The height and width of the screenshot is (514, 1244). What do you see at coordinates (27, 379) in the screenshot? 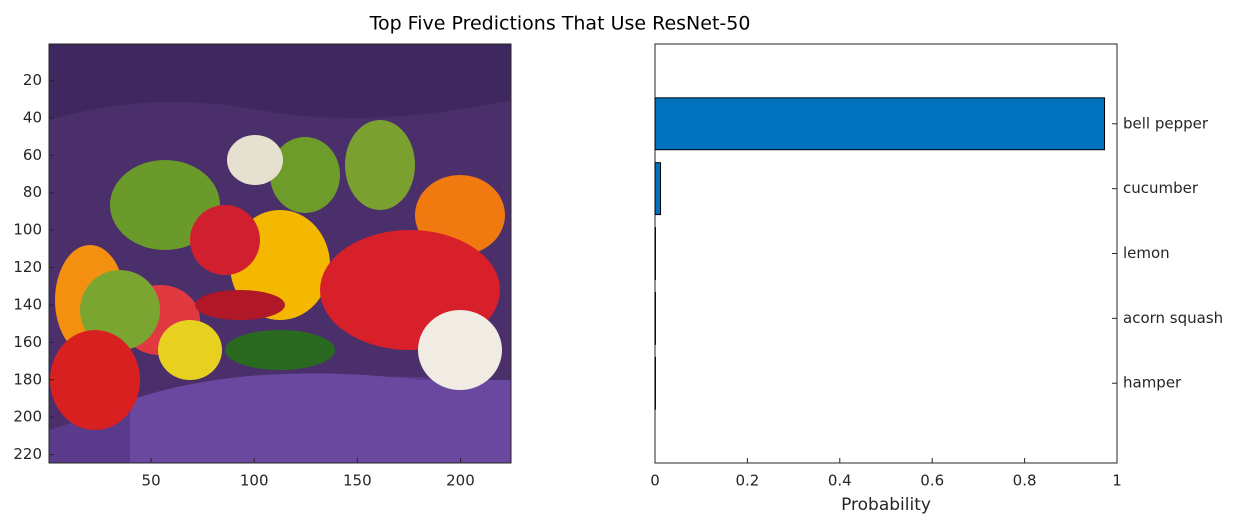
I see `y-tick-label: 180` at bounding box center [27, 379].